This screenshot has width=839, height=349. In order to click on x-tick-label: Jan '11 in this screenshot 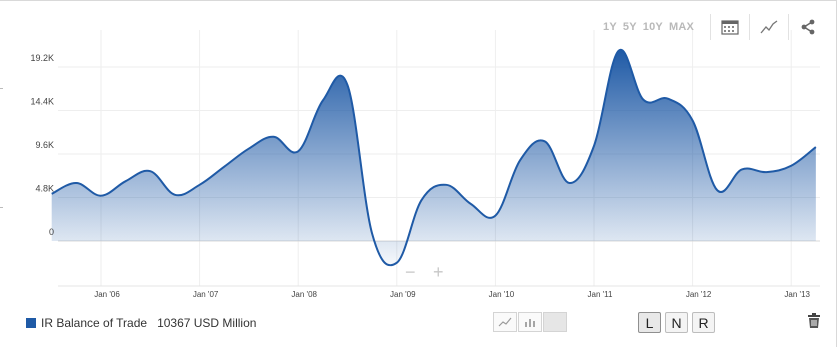, I will do `click(601, 294)`.